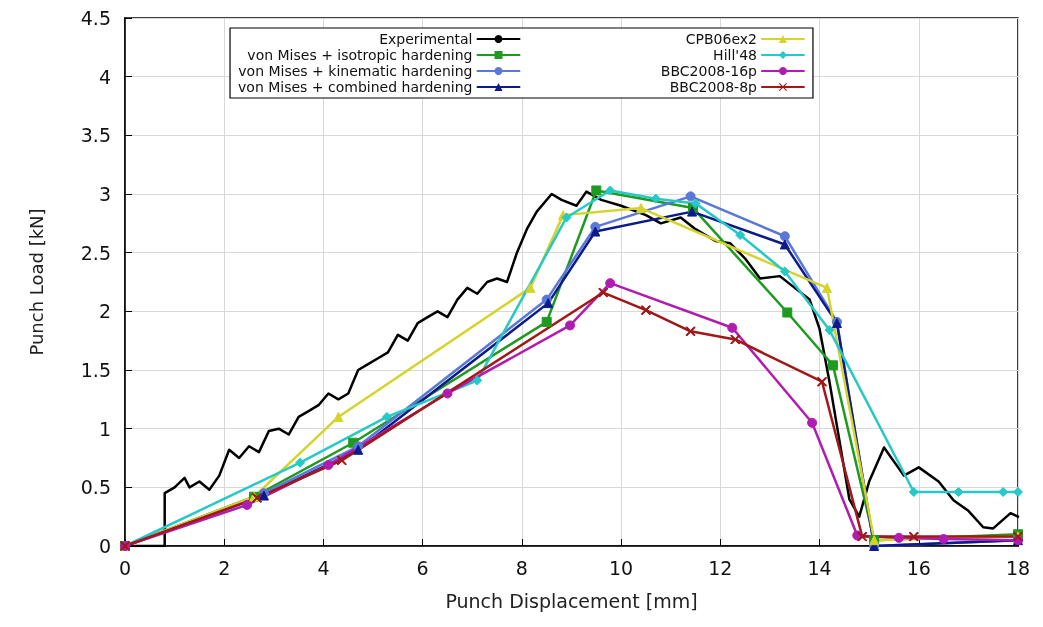 Image resolution: width=1043 pixels, height=627 pixels. What do you see at coordinates (104, 311) in the screenshot?
I see `y-tick-label: 2` at bounding box center [104, 311].